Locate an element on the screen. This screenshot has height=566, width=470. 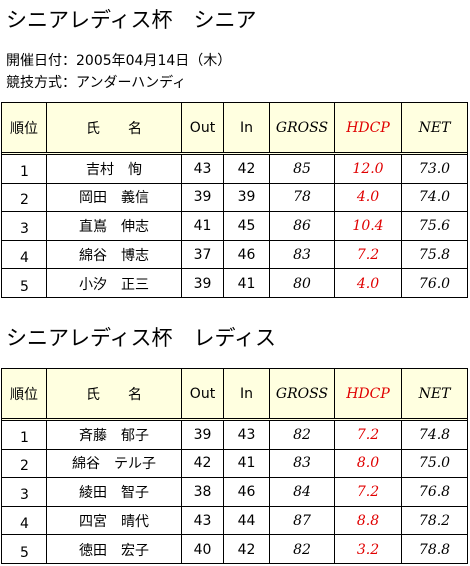
table-cell: 8.0 is located at coordinates (368, 463).